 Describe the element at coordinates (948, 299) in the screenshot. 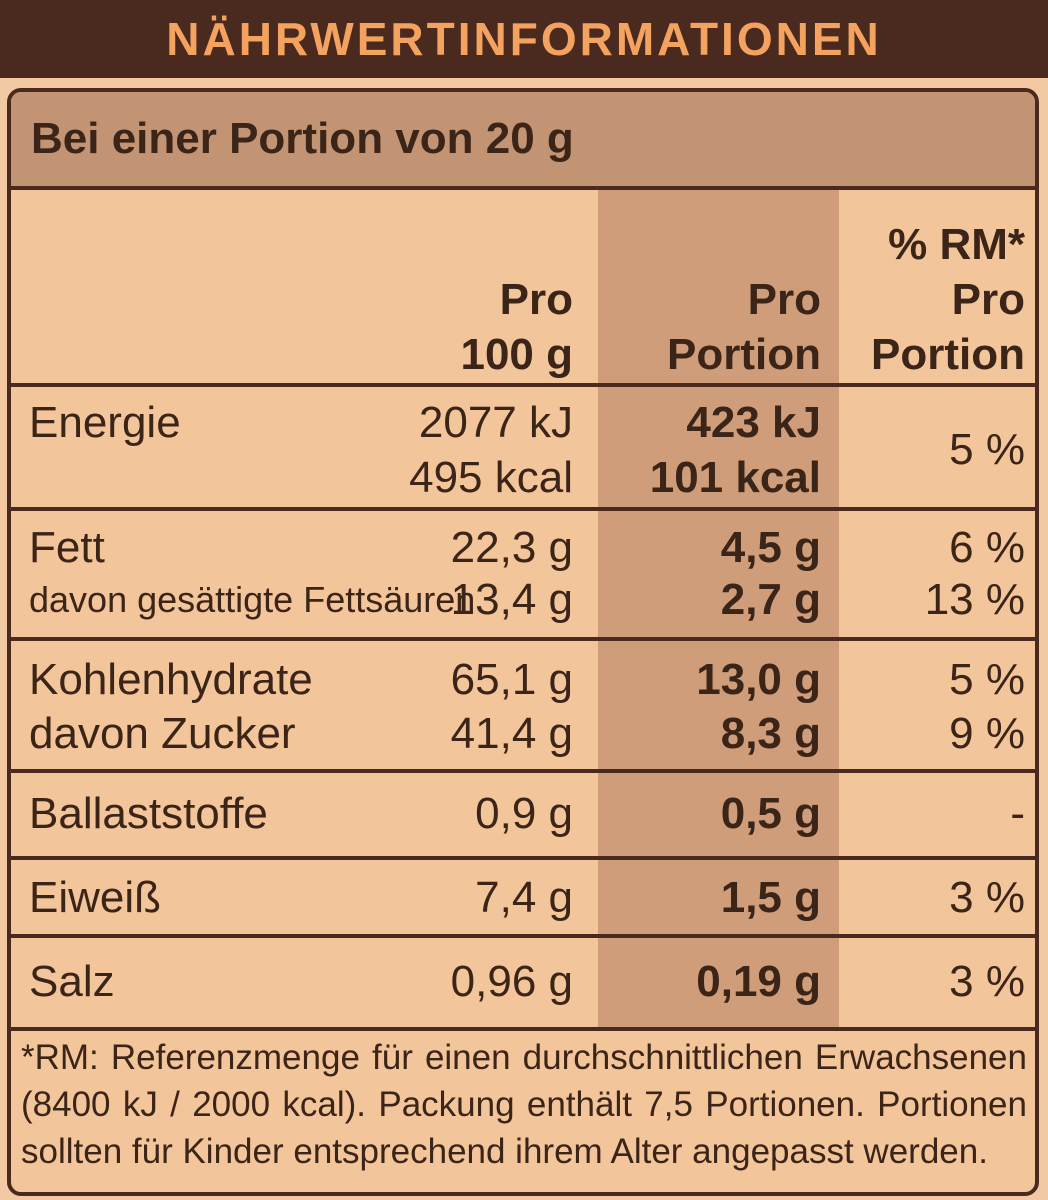

I see `header-rm: % RM* Pro Portion` at that location.